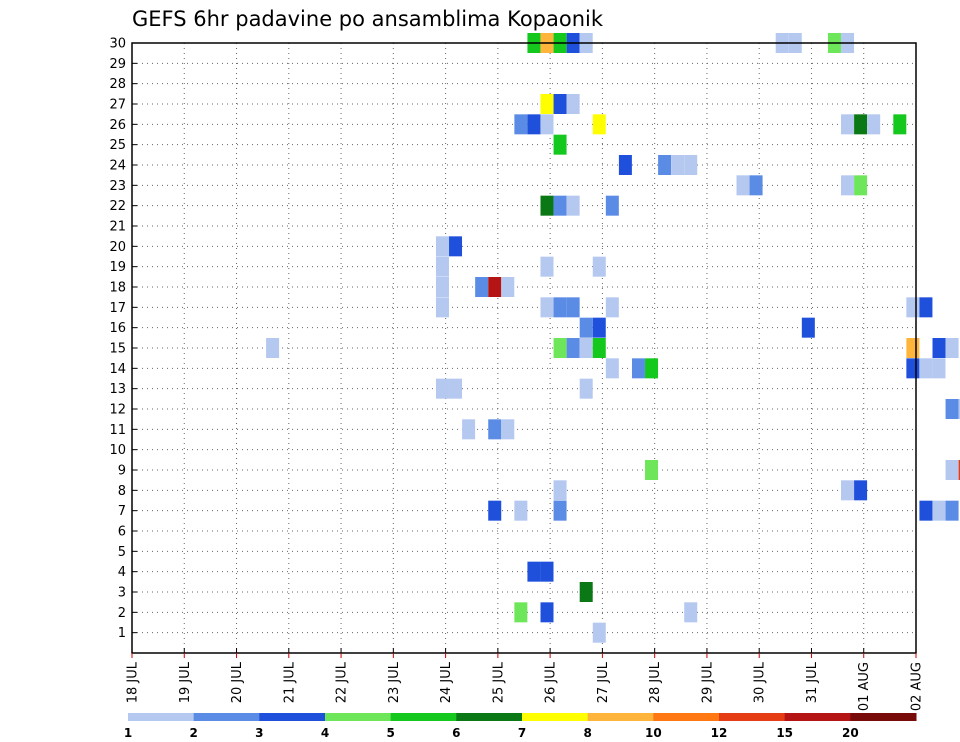 The image size is (960, 742). Describe the element at coordinates (368, 19) in the screenshot. I see `chart-title: GEFS 6hr padavine po ansamblima Kopaonik` at that location.